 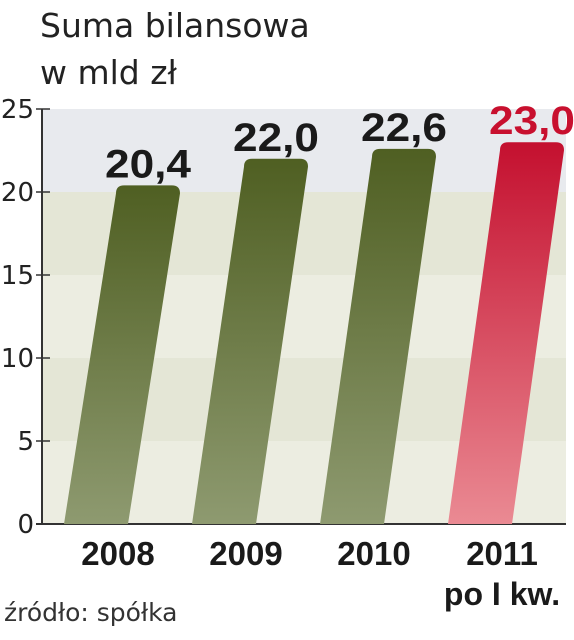 I want to click on bar-2010, so click(x=378, y=336).